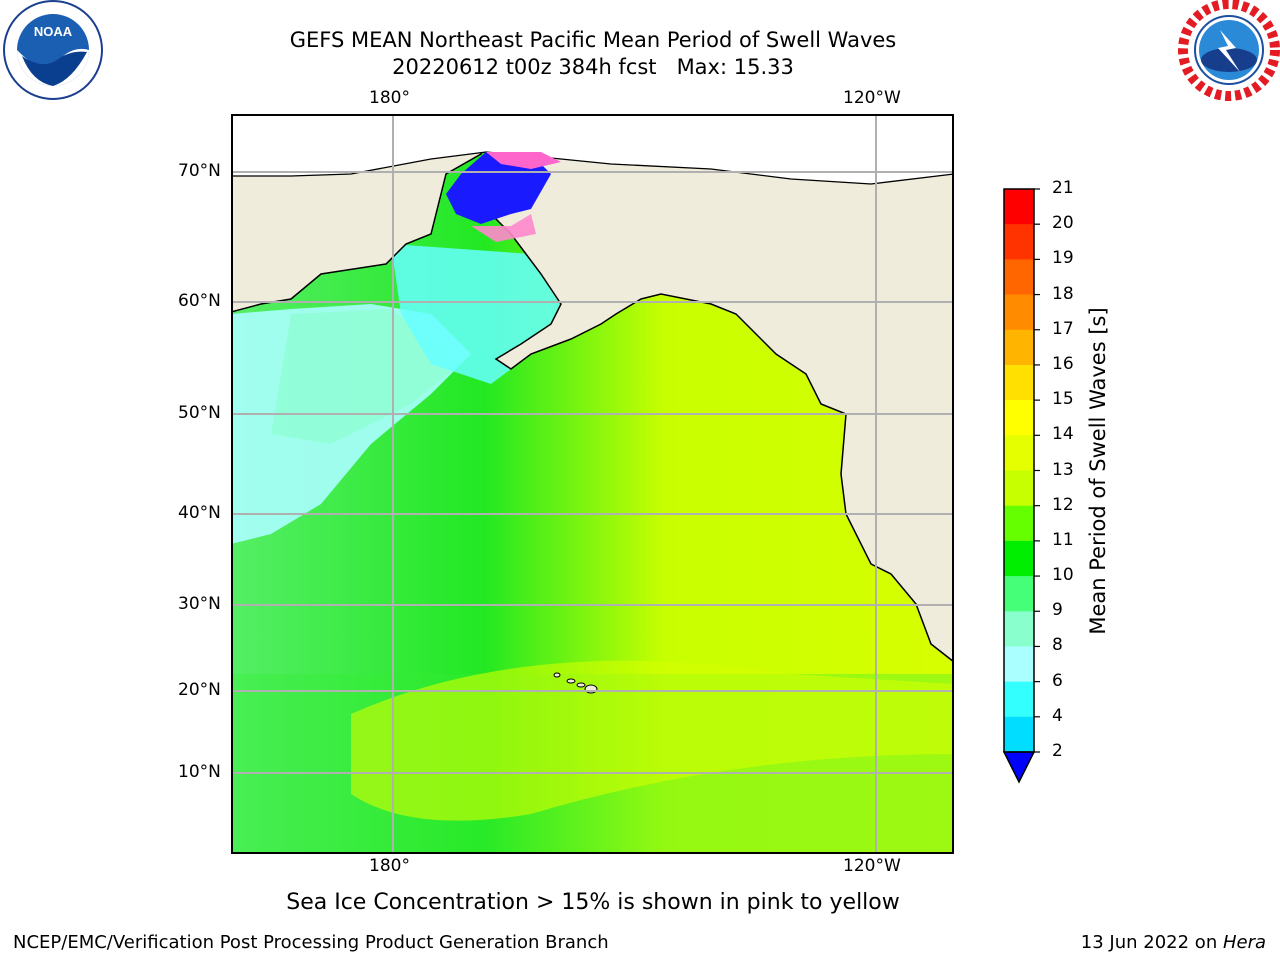 This screenshot has width=1280, height=960. What do you see at coordinates (1063, 223) in the screenshot?
I see `colorbar-tick-label: 20` at bounding box center [1063, 223].